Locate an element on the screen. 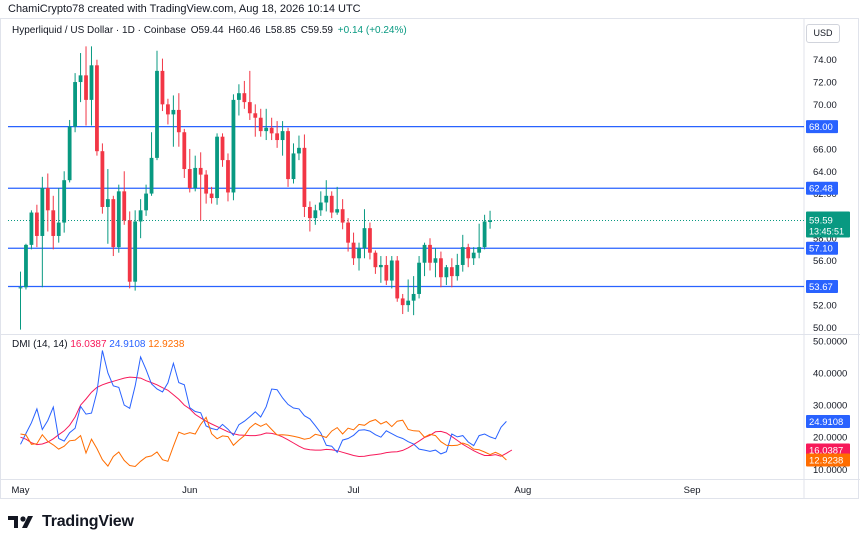  time-tick-label: Jul is located at coordinates (353, 490).